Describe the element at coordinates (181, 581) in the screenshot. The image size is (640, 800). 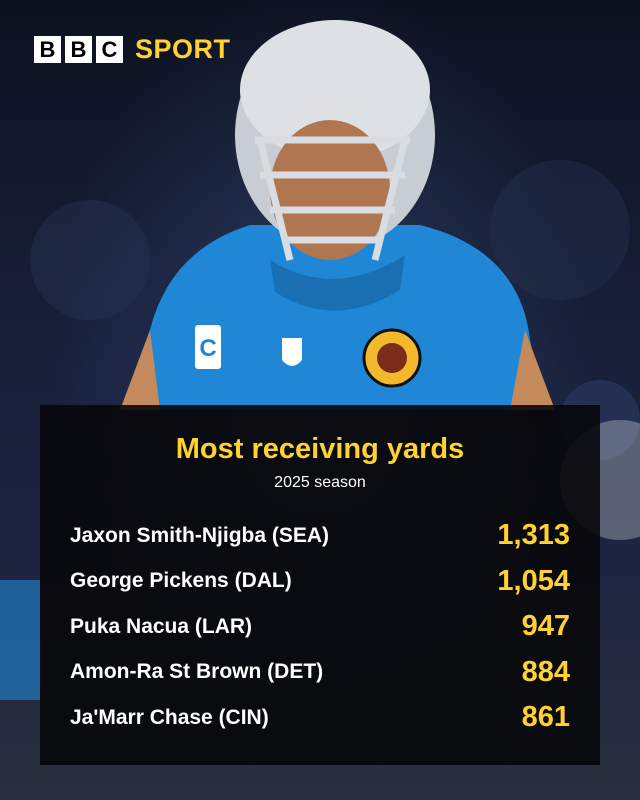
I see `player-name: George Pickens (DAL)` at that location.